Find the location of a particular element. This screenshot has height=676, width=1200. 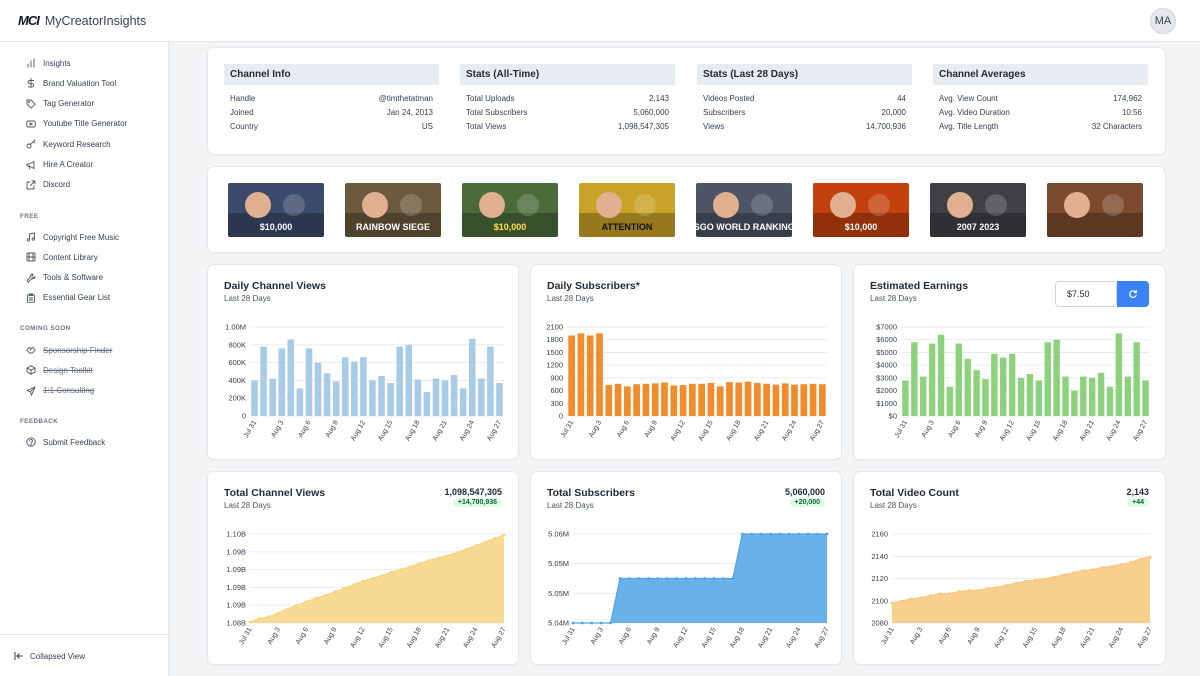

video-thumbnail is located at coordinates (1095, 210).